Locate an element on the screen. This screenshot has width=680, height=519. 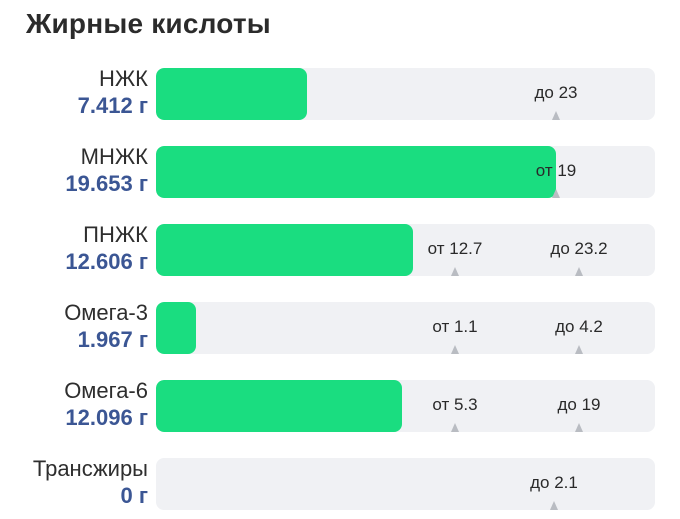
nutrient-value: 12.096 г is located at coordinates (106, 417).